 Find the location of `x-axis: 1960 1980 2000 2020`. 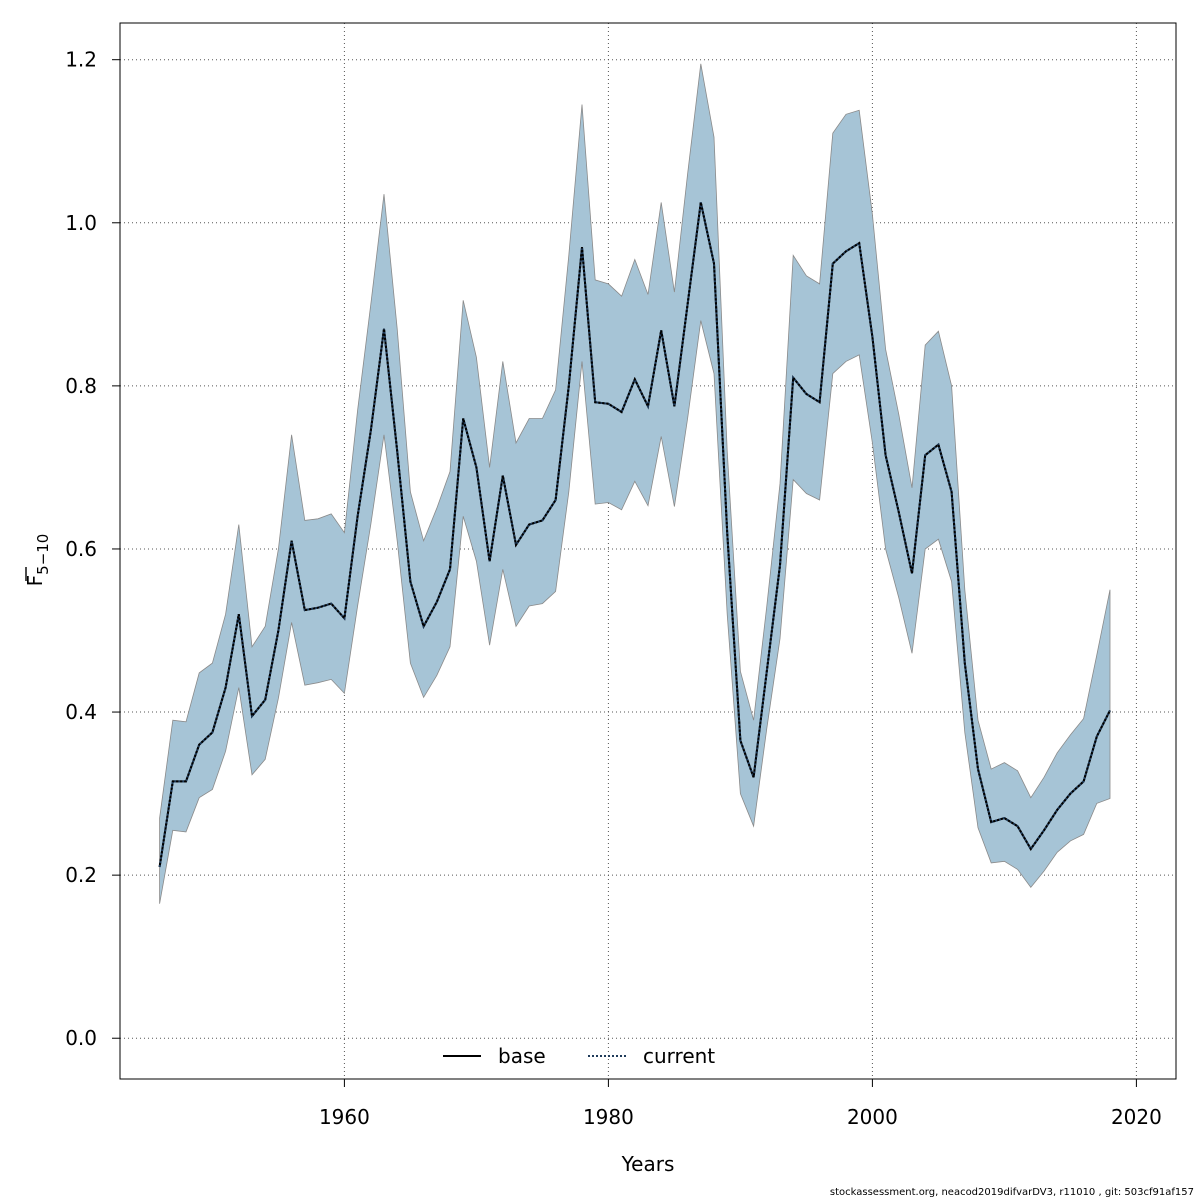

x-axis: 1960 1980 2000 2020 is located at coordinates (740, 1103).